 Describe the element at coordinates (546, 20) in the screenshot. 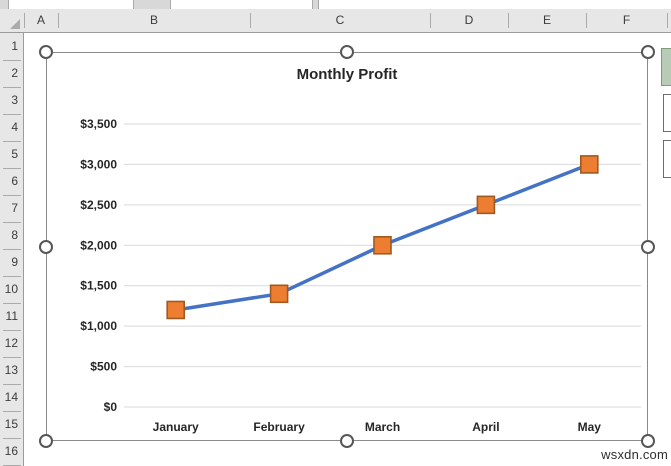

I see `column-header-E: E` at that location.